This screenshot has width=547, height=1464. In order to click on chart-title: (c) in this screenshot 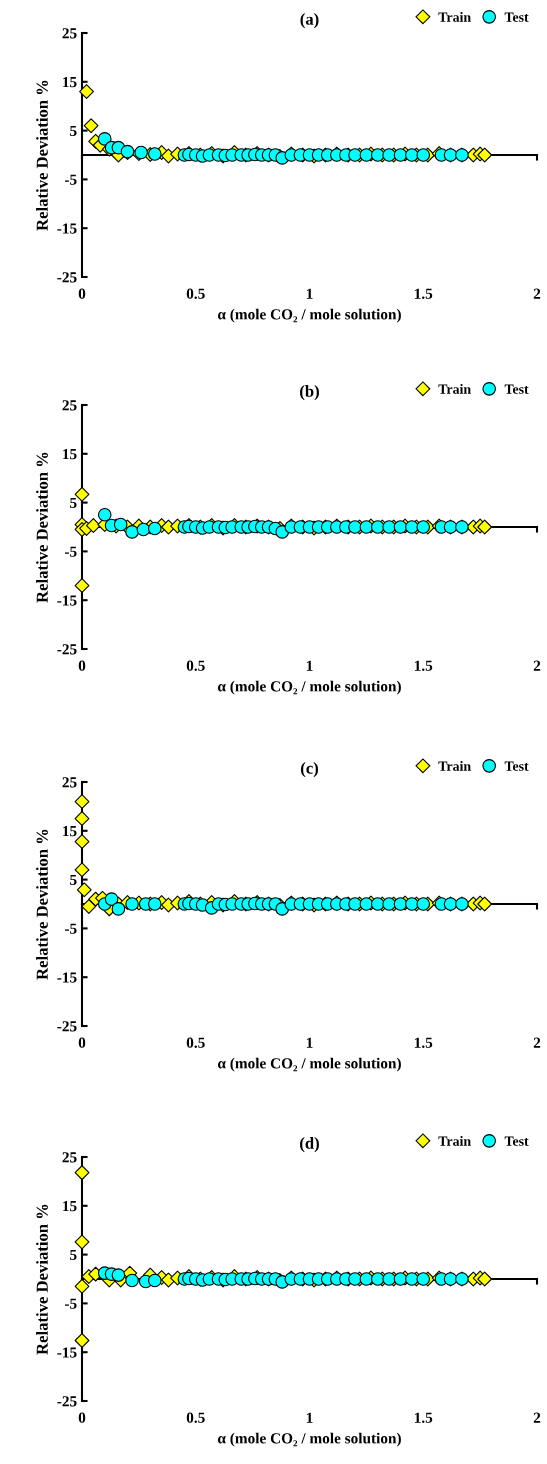, I will do `click(309, 770)`.